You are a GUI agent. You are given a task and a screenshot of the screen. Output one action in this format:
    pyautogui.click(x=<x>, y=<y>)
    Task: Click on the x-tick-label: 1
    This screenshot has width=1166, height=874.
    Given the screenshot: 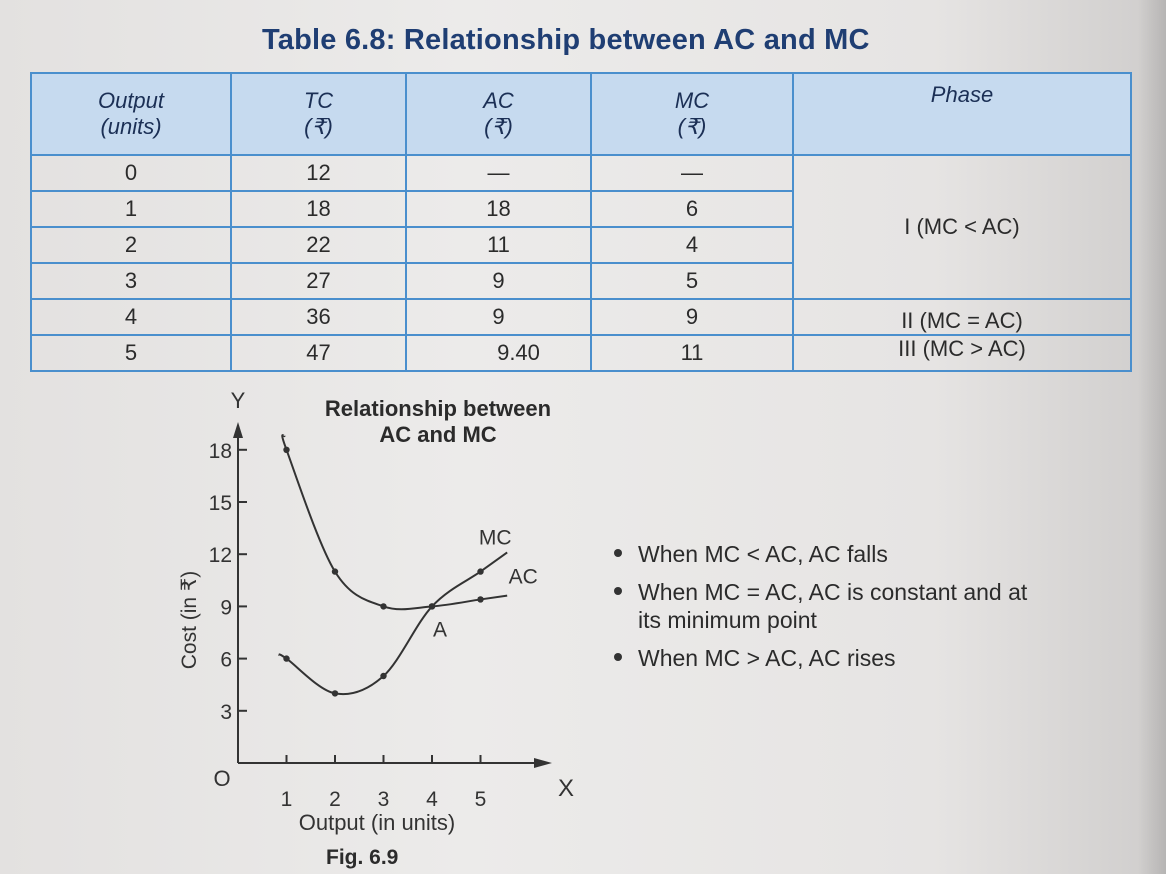 What is the action you would take?
    pyautogui.click(x=287, y=799)
    